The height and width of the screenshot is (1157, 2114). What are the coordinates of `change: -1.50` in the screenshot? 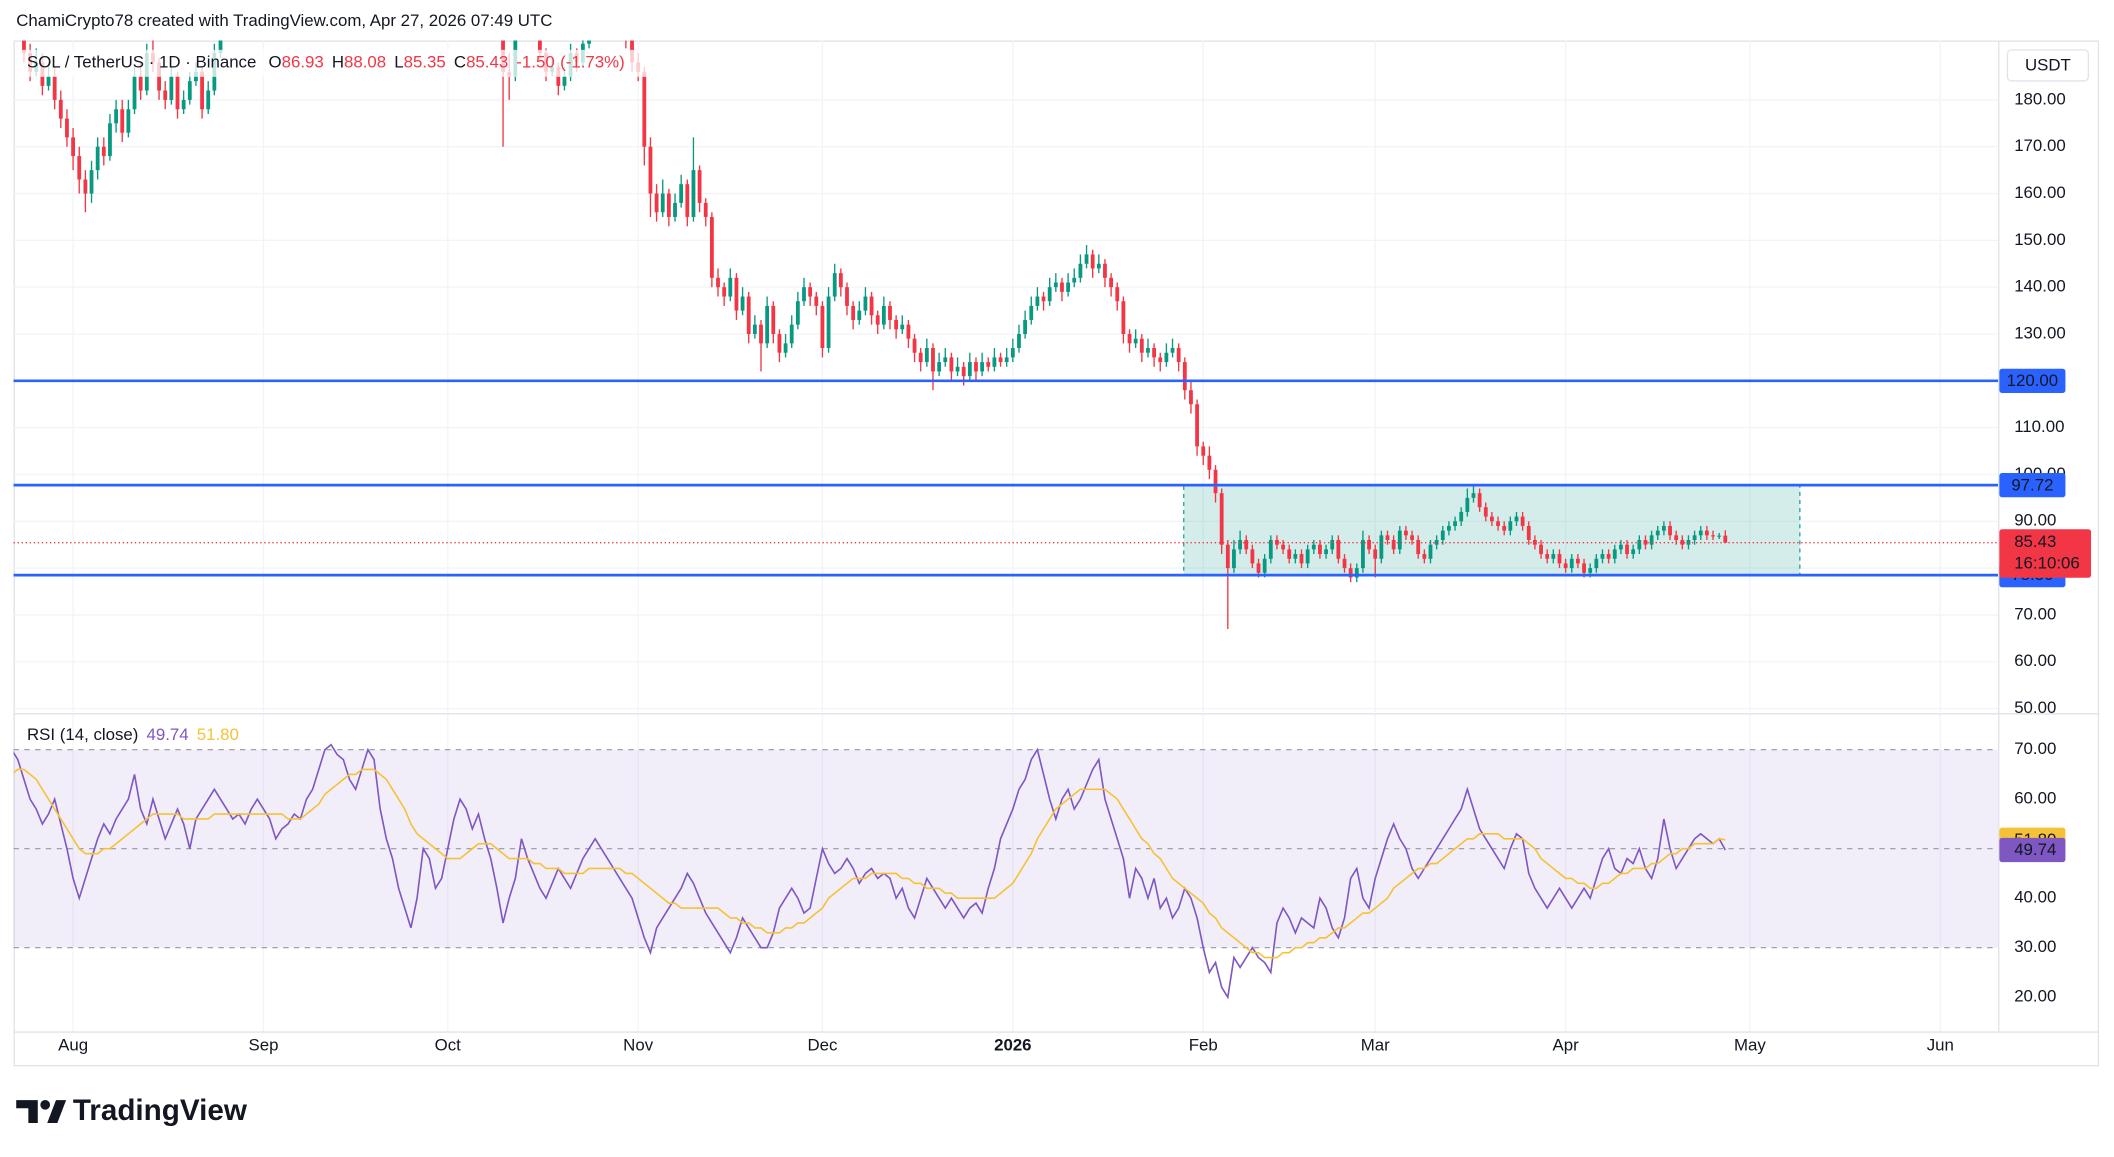 It's located at (535, 62).